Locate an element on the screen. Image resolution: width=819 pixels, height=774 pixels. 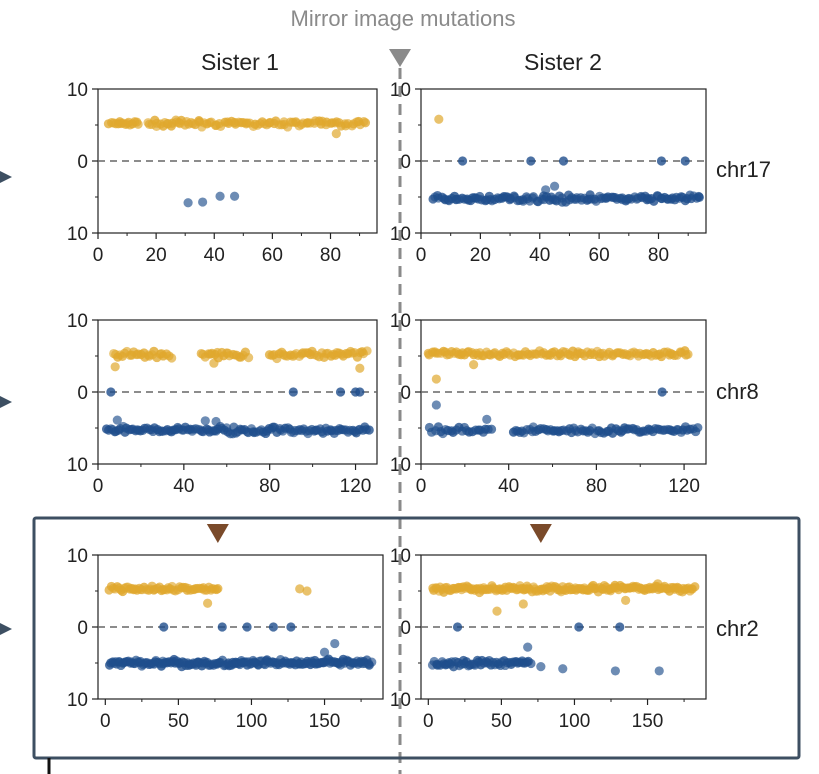
row-label-chr2: chr2 is located at coordinates (737, 628).